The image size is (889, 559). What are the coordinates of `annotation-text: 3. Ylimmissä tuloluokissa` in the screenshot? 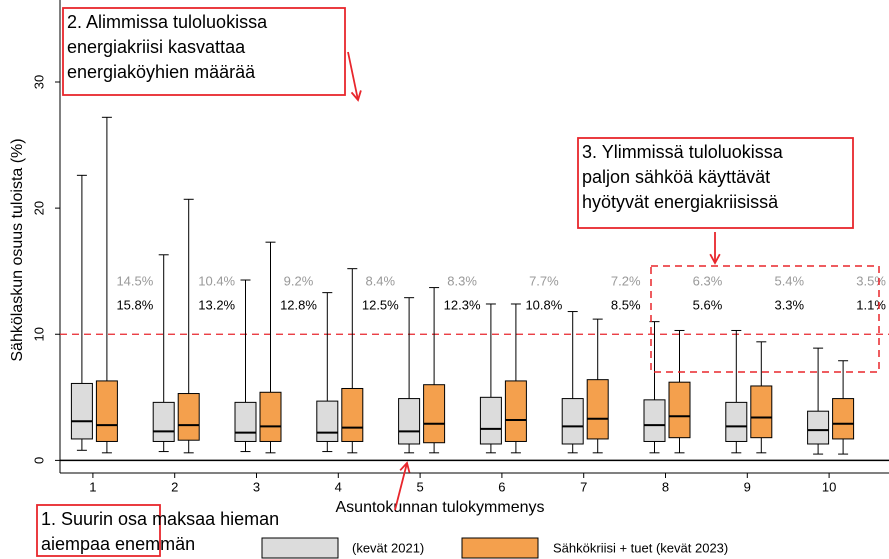 It's located at (683, 152).